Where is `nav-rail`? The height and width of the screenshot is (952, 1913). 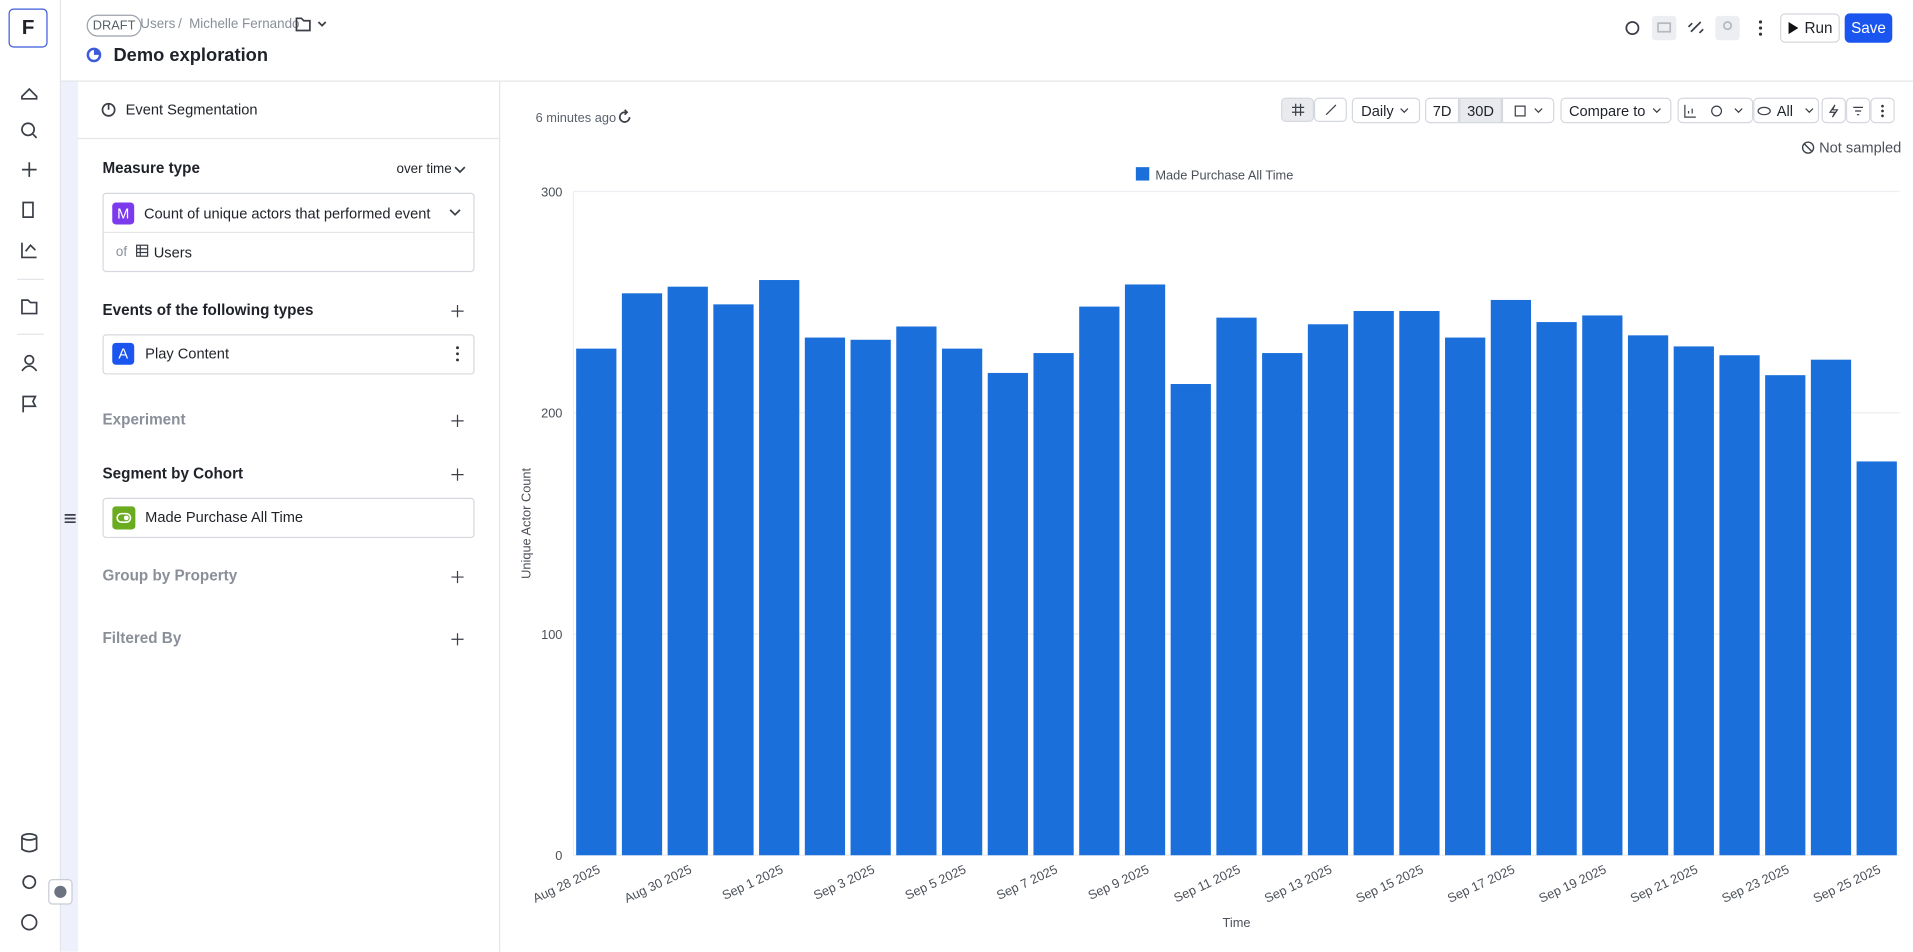
nav-rail is located at coordinates (31, 476).